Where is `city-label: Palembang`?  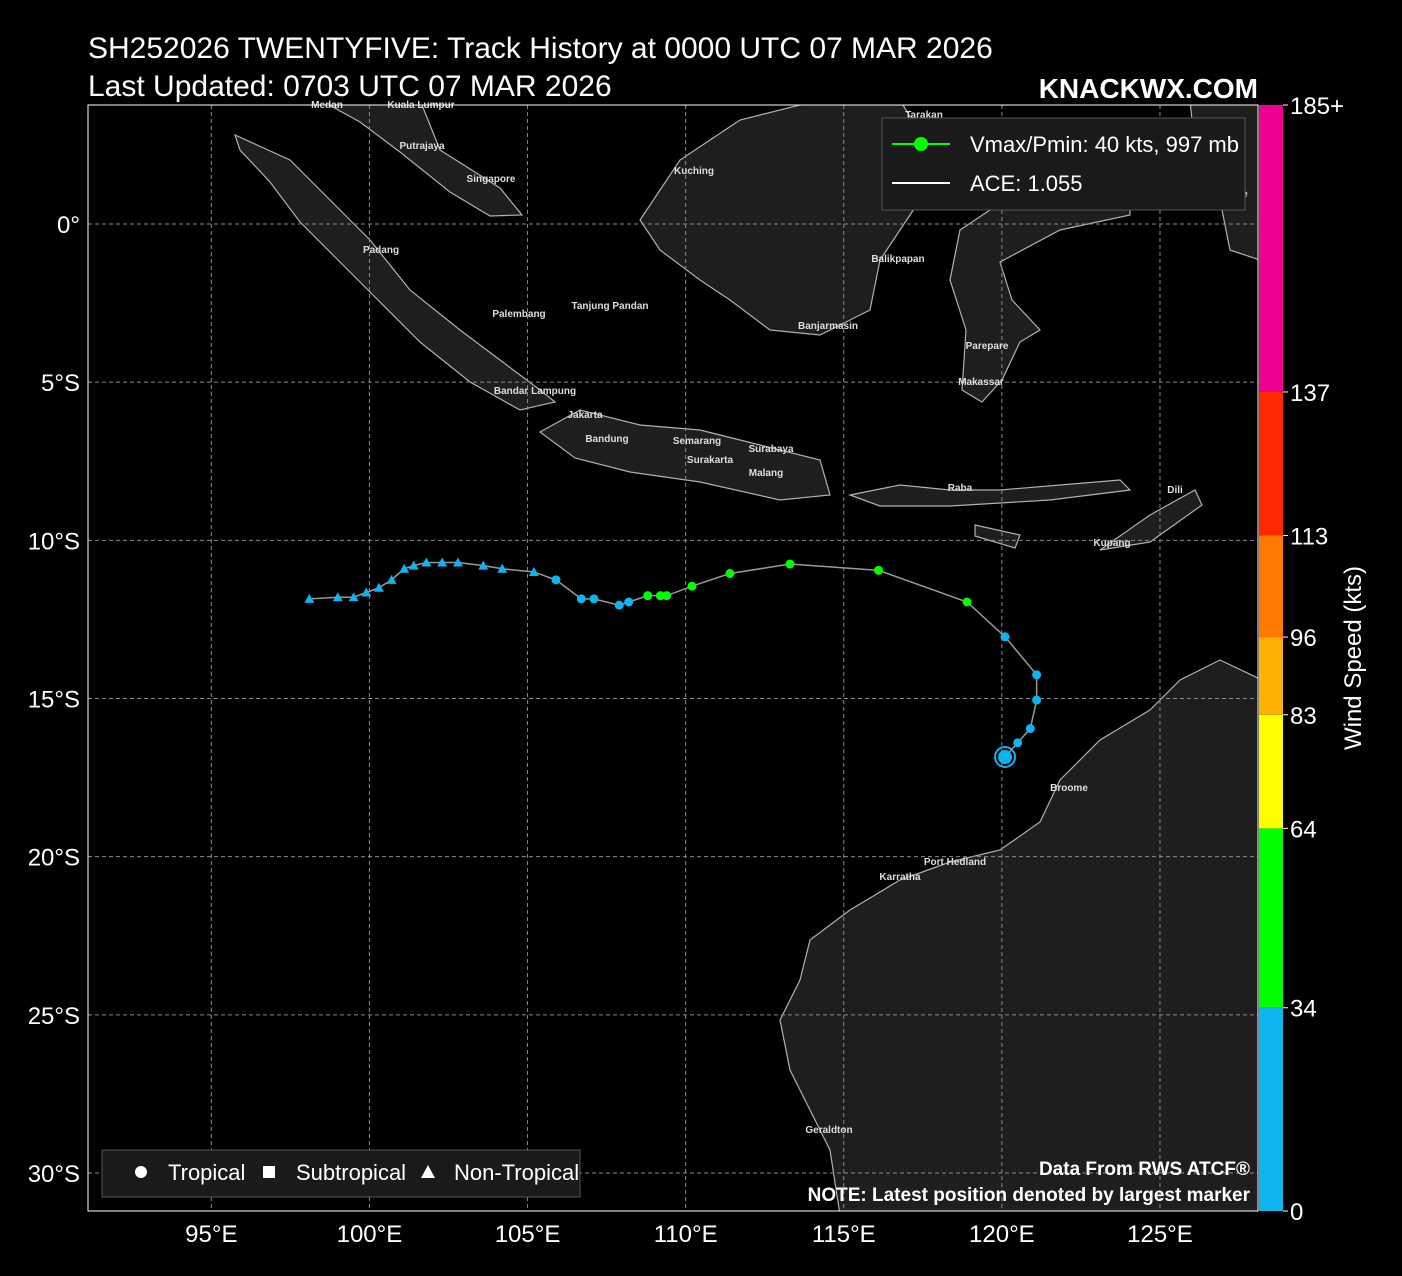 city-label: Palembang is located at coordinates (518, 314).